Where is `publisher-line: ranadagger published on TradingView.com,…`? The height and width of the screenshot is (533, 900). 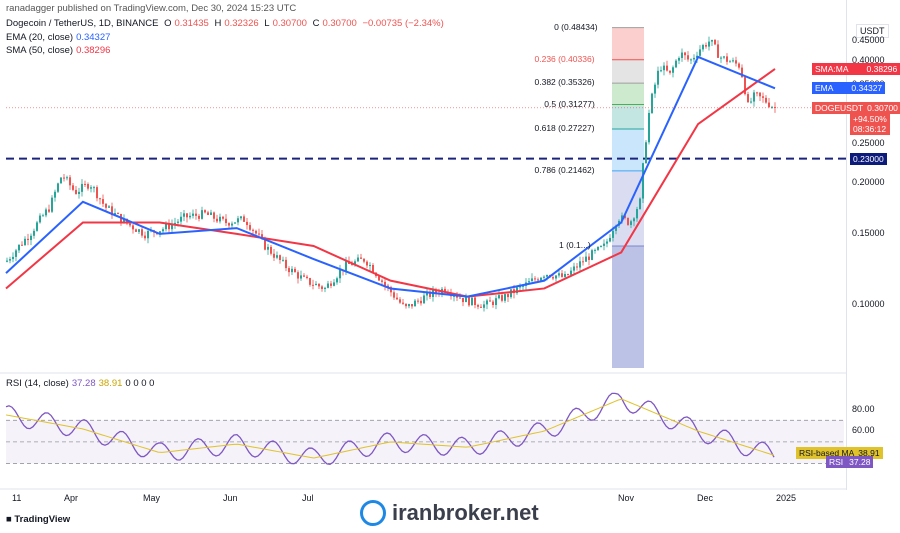 publisher-line: ranadagger published on TradingView.com,… is located at coordinates (151, 8).